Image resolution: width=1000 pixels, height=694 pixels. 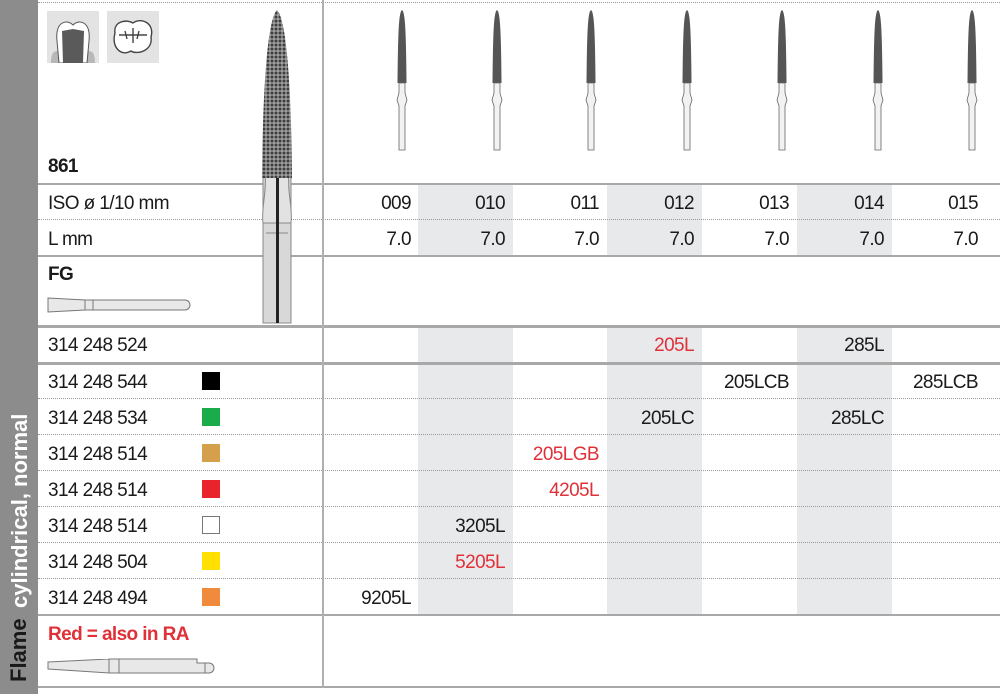 What do you see at coordinates (19, 347) in the screenshot?
I see `category-sidebar: Flame cylindrical, normal` at bounding box center [19, 347].